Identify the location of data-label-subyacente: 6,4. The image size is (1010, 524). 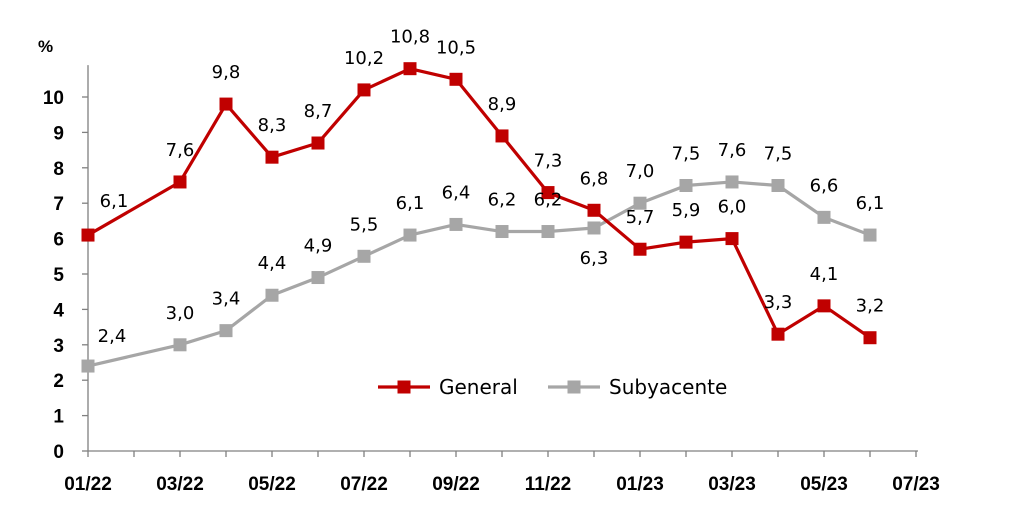
(456, 192).